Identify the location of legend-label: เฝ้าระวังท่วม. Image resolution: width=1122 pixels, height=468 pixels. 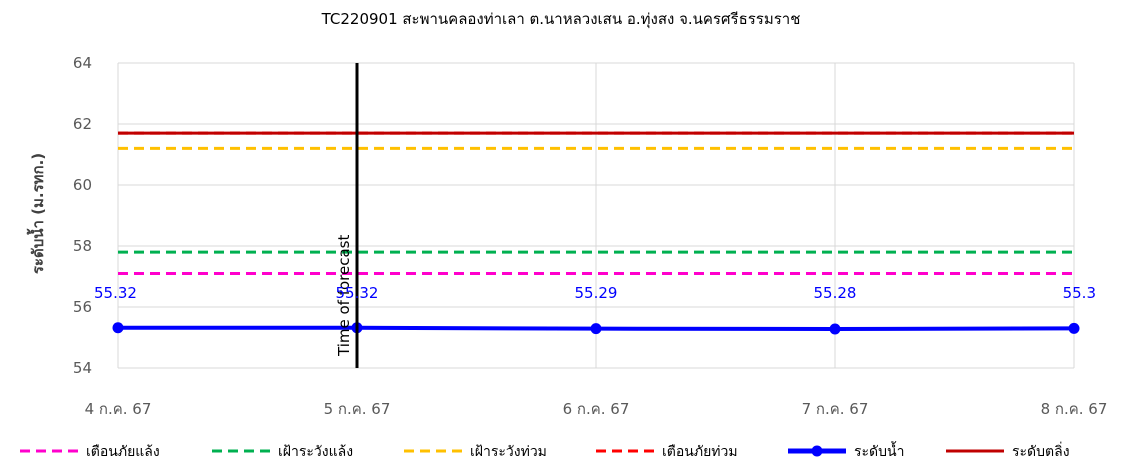
(508, 452).